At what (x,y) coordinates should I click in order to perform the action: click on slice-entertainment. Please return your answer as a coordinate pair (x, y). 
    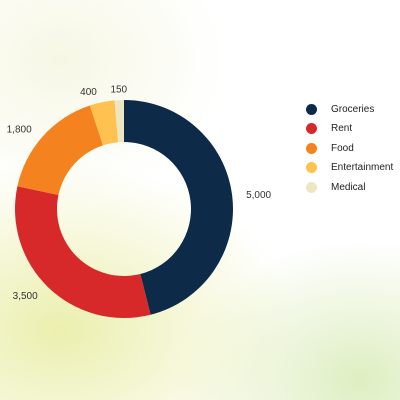
    Looking at the image, I should click on (104, 123).